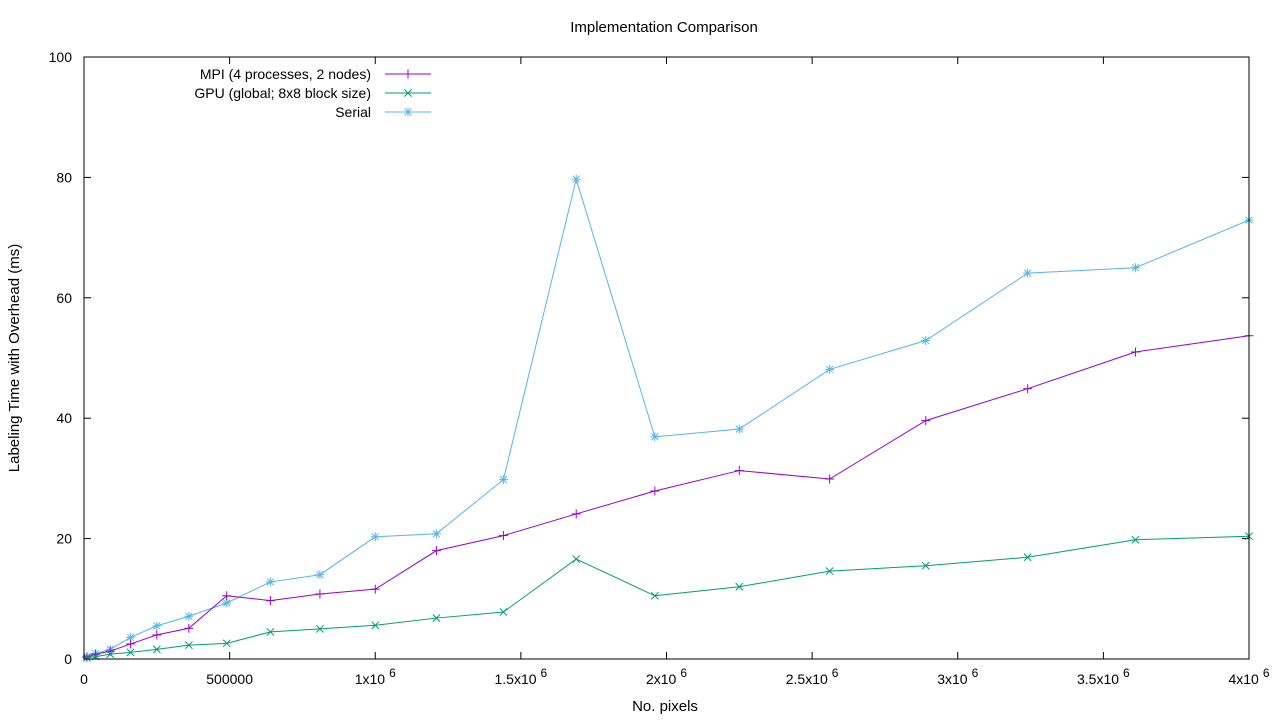  I want to click on data-point-2-11-stroke, so click(503, 479).